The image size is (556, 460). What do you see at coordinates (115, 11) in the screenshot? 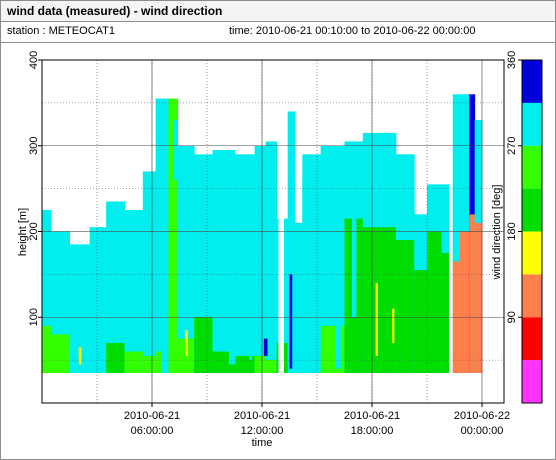
I see `chart-title: wind data (measured) - wind direction` at bounding box center [115, 11].